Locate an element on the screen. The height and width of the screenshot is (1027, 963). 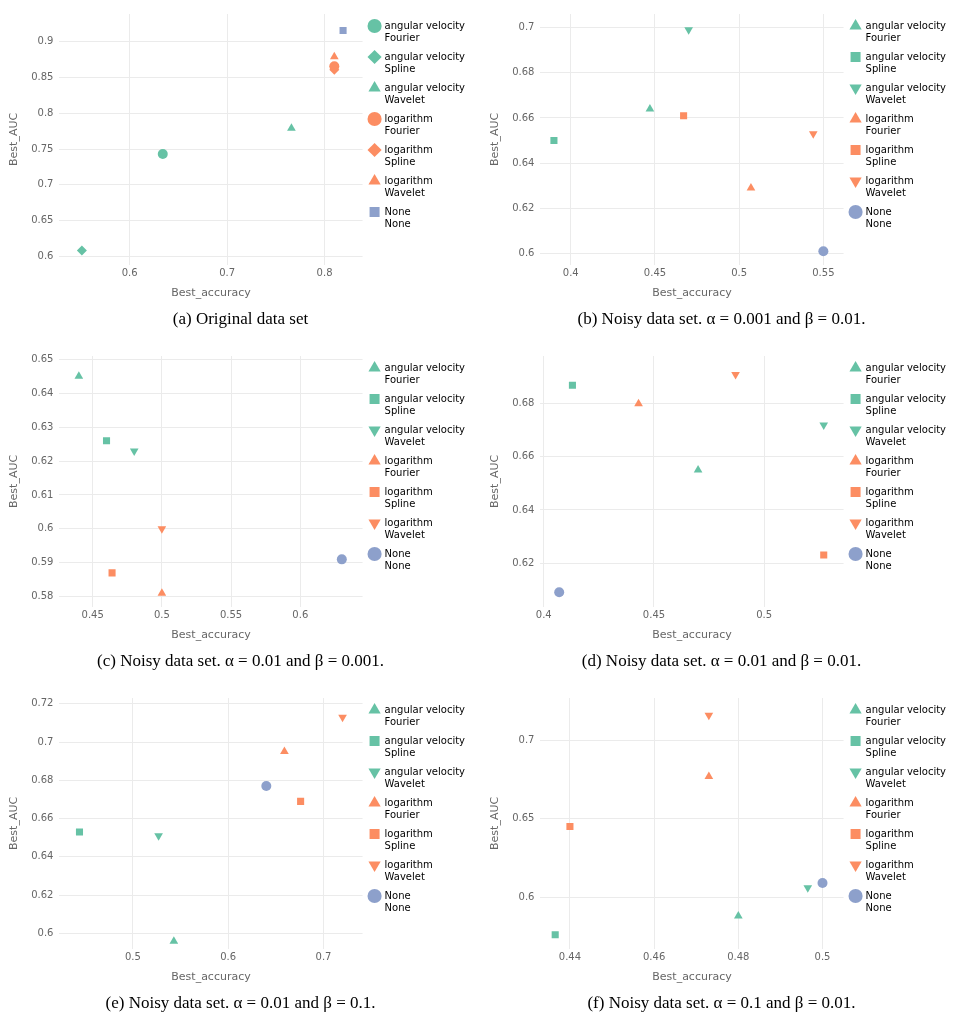
x-tick-label: 0.55 is located at coordinates (823, 273).